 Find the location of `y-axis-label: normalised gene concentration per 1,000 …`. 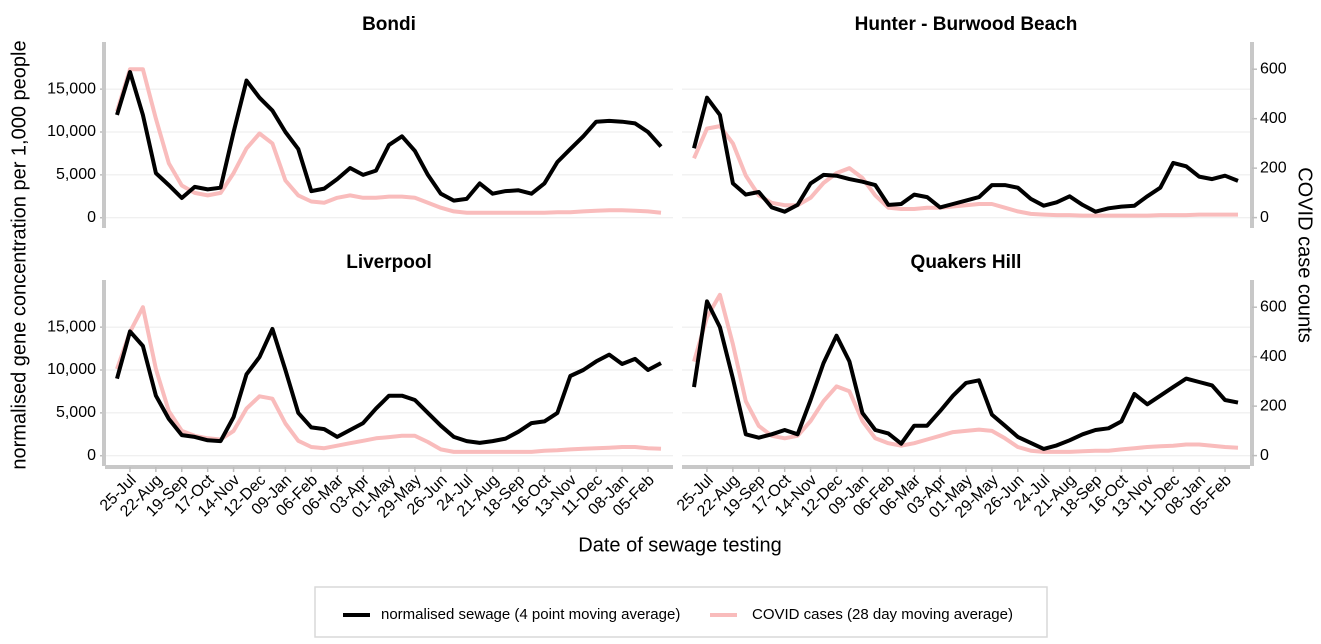

y-axis-label: normalised gene concentration per 1,000 … is located at coordinates (19, 254).